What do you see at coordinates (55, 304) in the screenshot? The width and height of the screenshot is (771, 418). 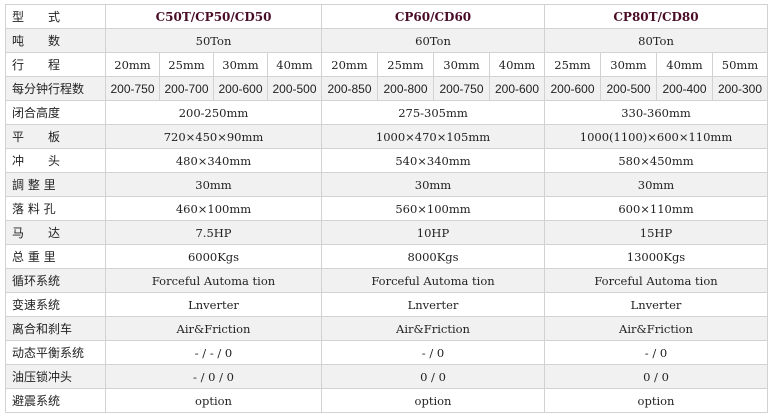 I see `row-label: 变速系统` at bounding box center [55, 304].